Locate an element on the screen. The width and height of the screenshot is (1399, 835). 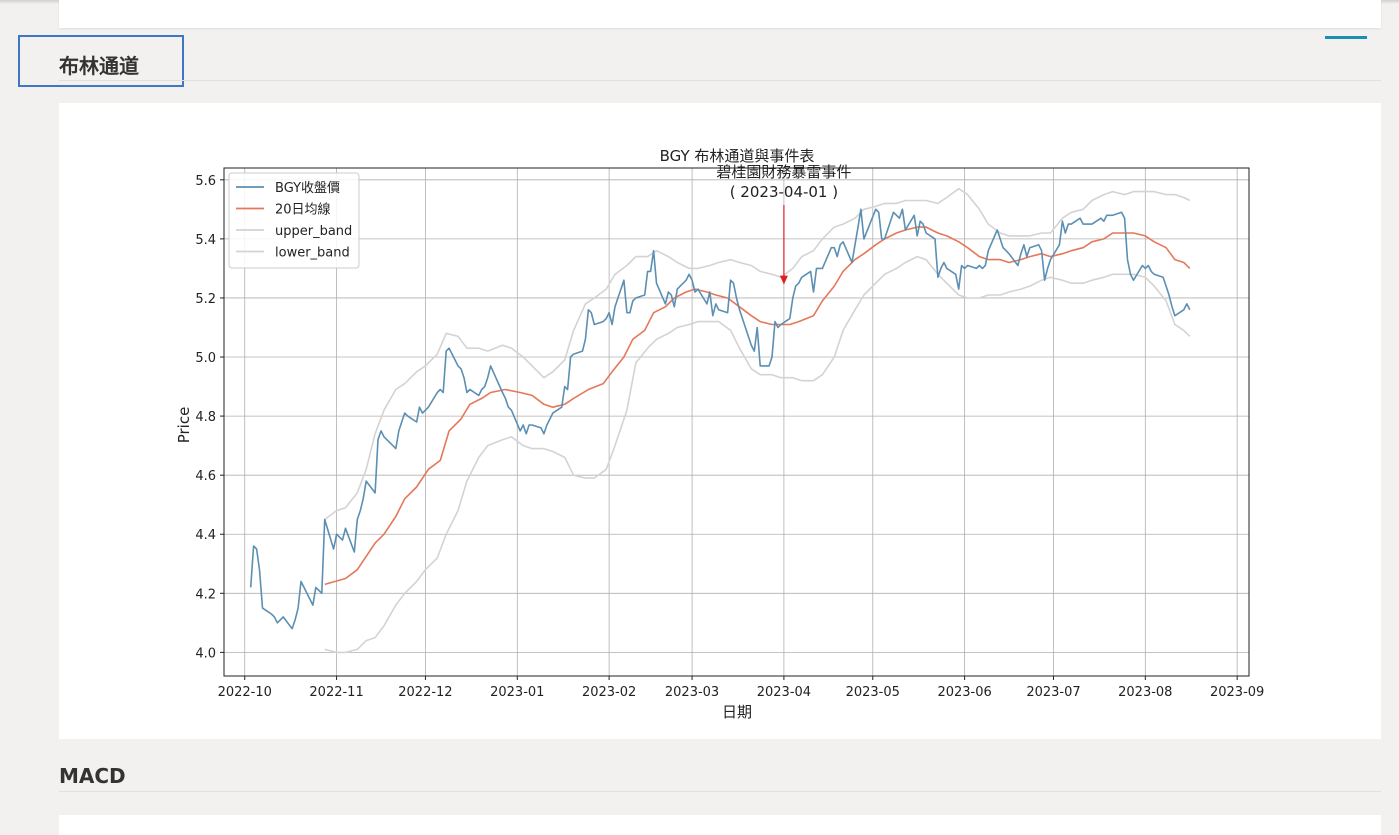
section-title-bollinger: 布林通道 is located at coordinates (99, 66).